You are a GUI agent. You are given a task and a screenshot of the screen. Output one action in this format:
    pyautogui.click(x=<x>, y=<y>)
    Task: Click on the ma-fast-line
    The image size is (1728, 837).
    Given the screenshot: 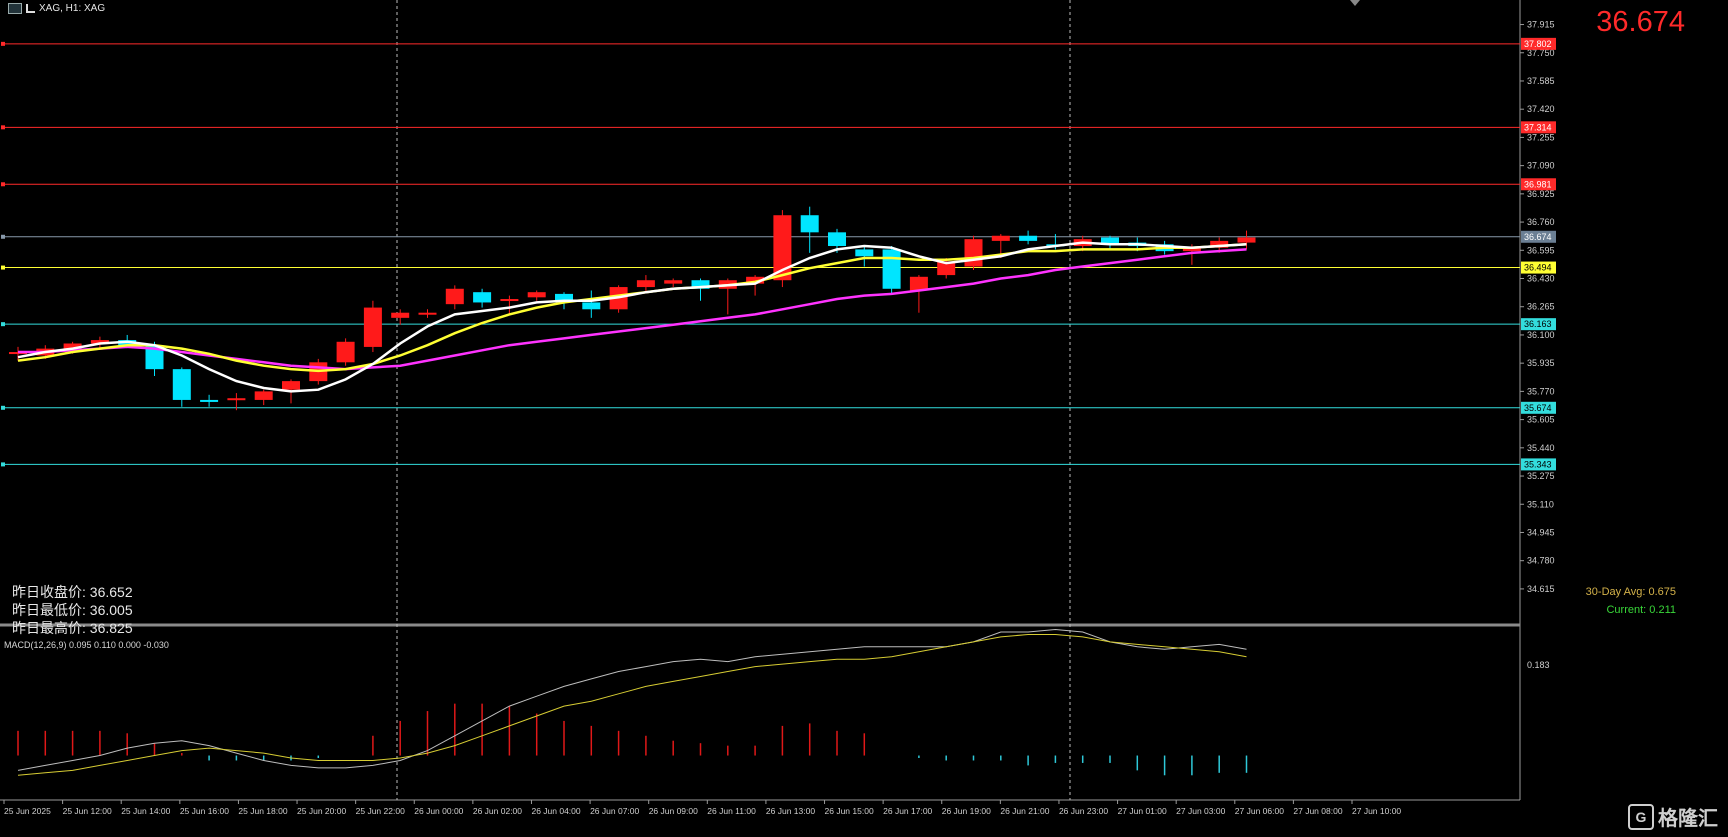 What is the action you would take?
    pyautogui.click(x=632, y=317)
    